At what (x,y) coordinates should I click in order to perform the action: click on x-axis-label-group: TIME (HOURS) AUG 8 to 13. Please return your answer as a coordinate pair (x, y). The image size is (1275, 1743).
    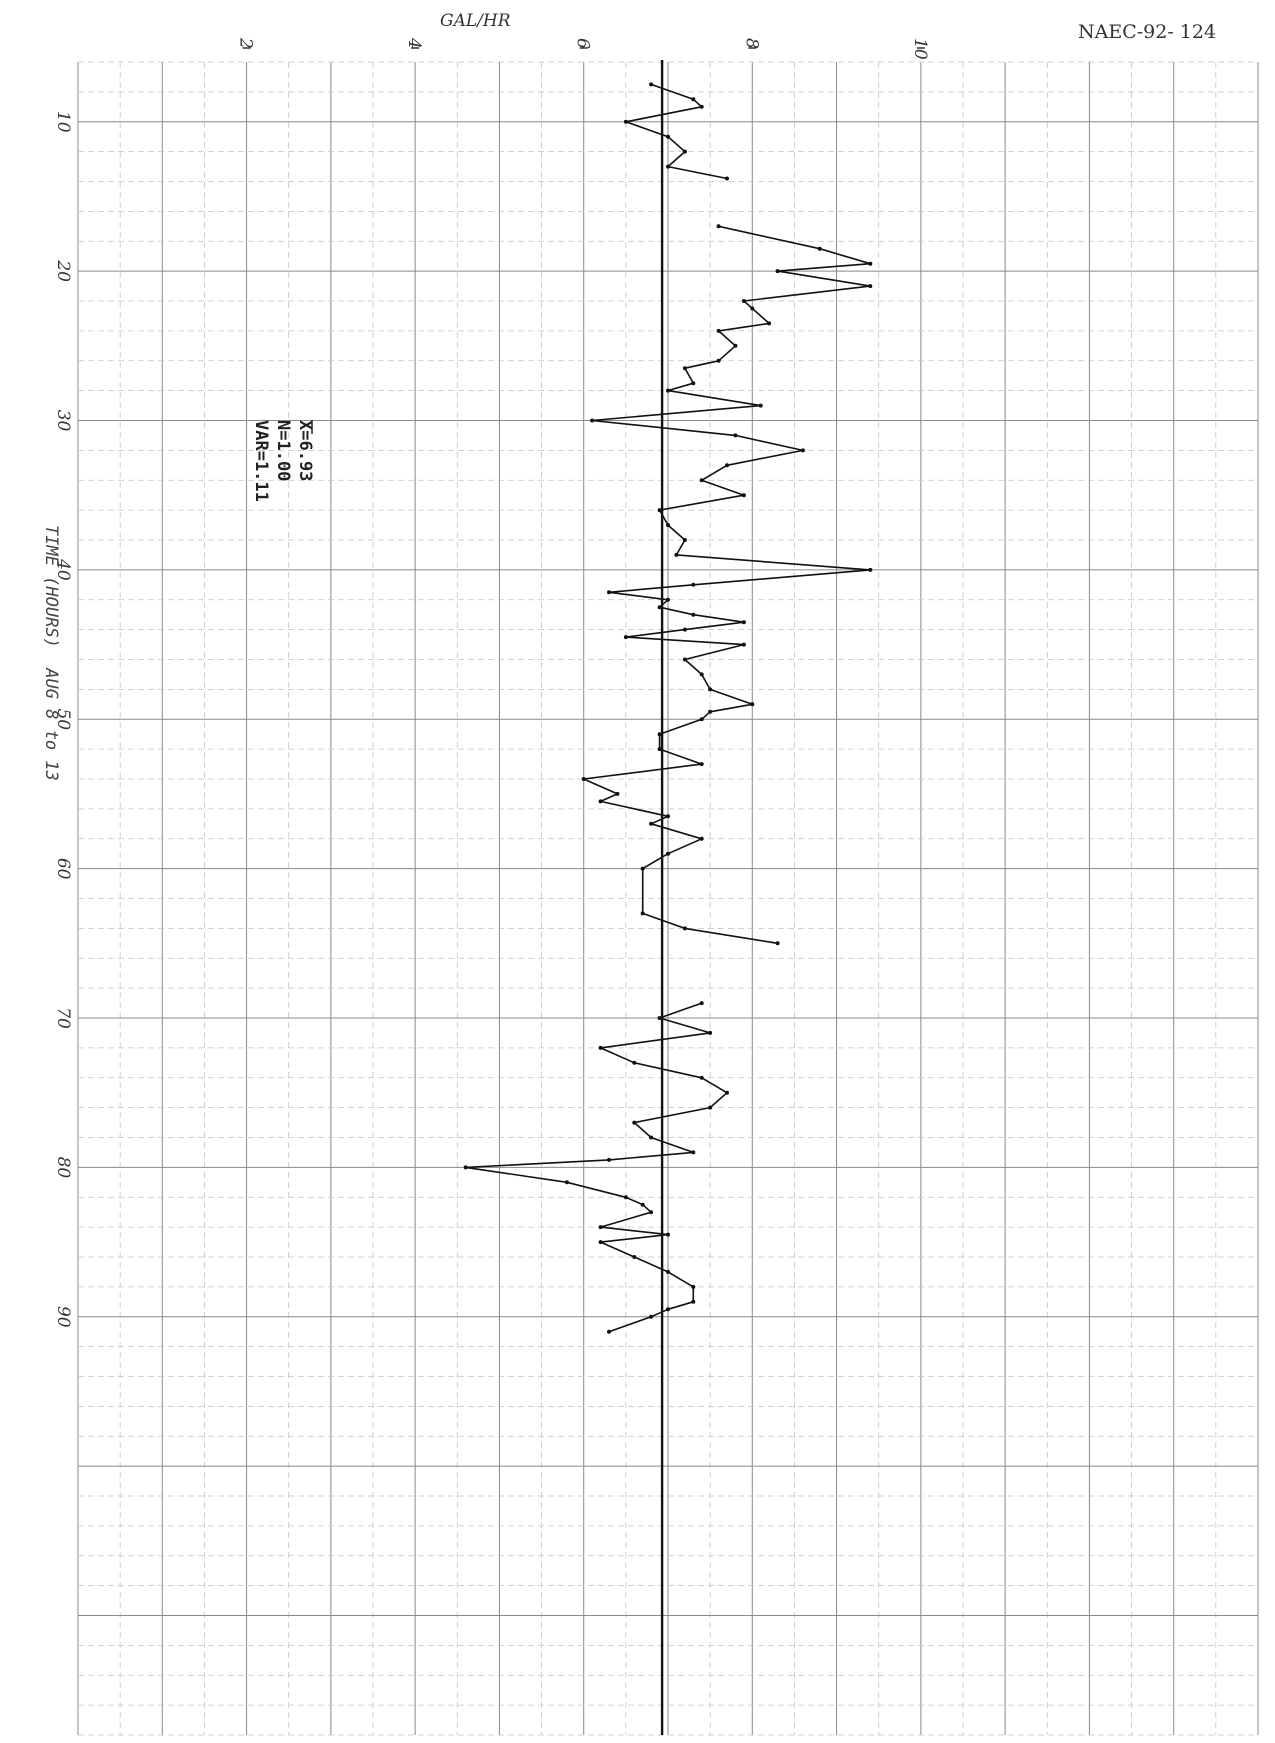
    Looking at the image, I should click on (51, 653).